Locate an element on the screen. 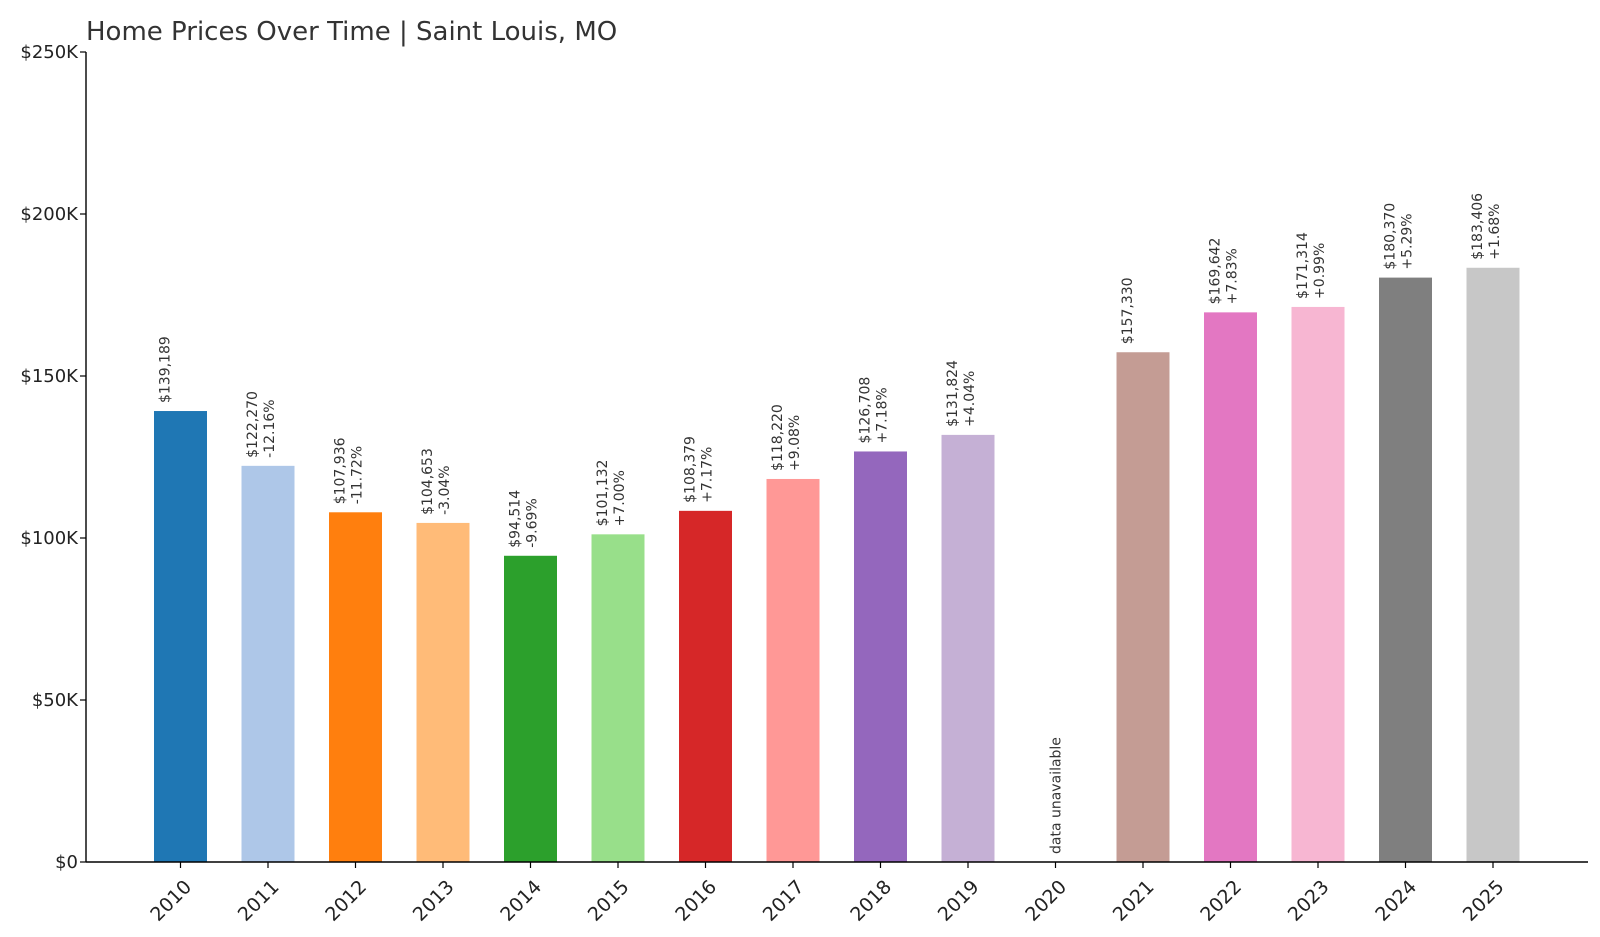  x-tick-label-2016: 2016 is located at coordinates (696, 901).